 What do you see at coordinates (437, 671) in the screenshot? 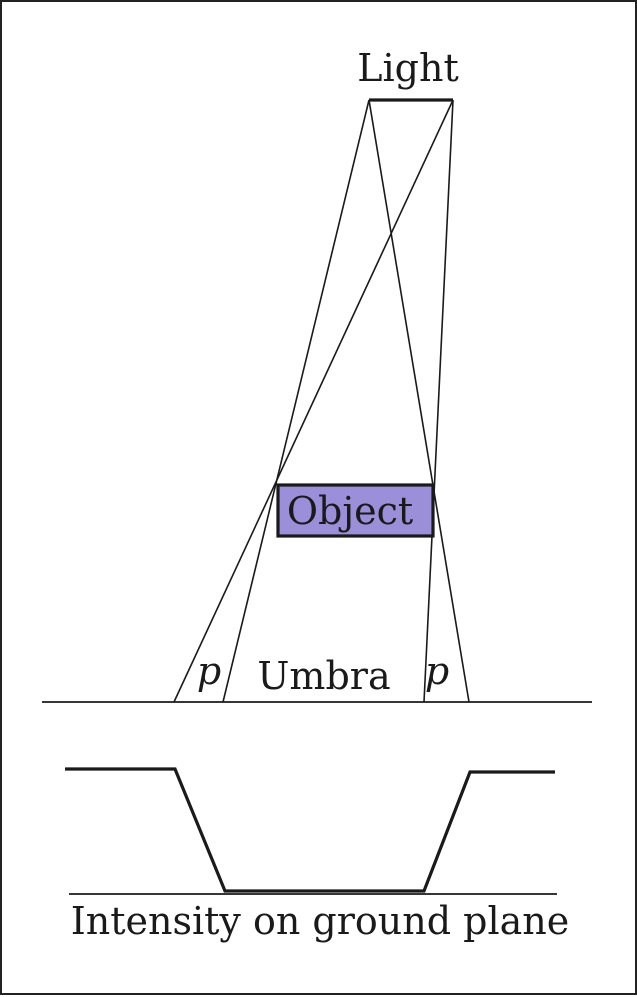
I see `penumbra-right-label: p` at bounding box center [437, 671].